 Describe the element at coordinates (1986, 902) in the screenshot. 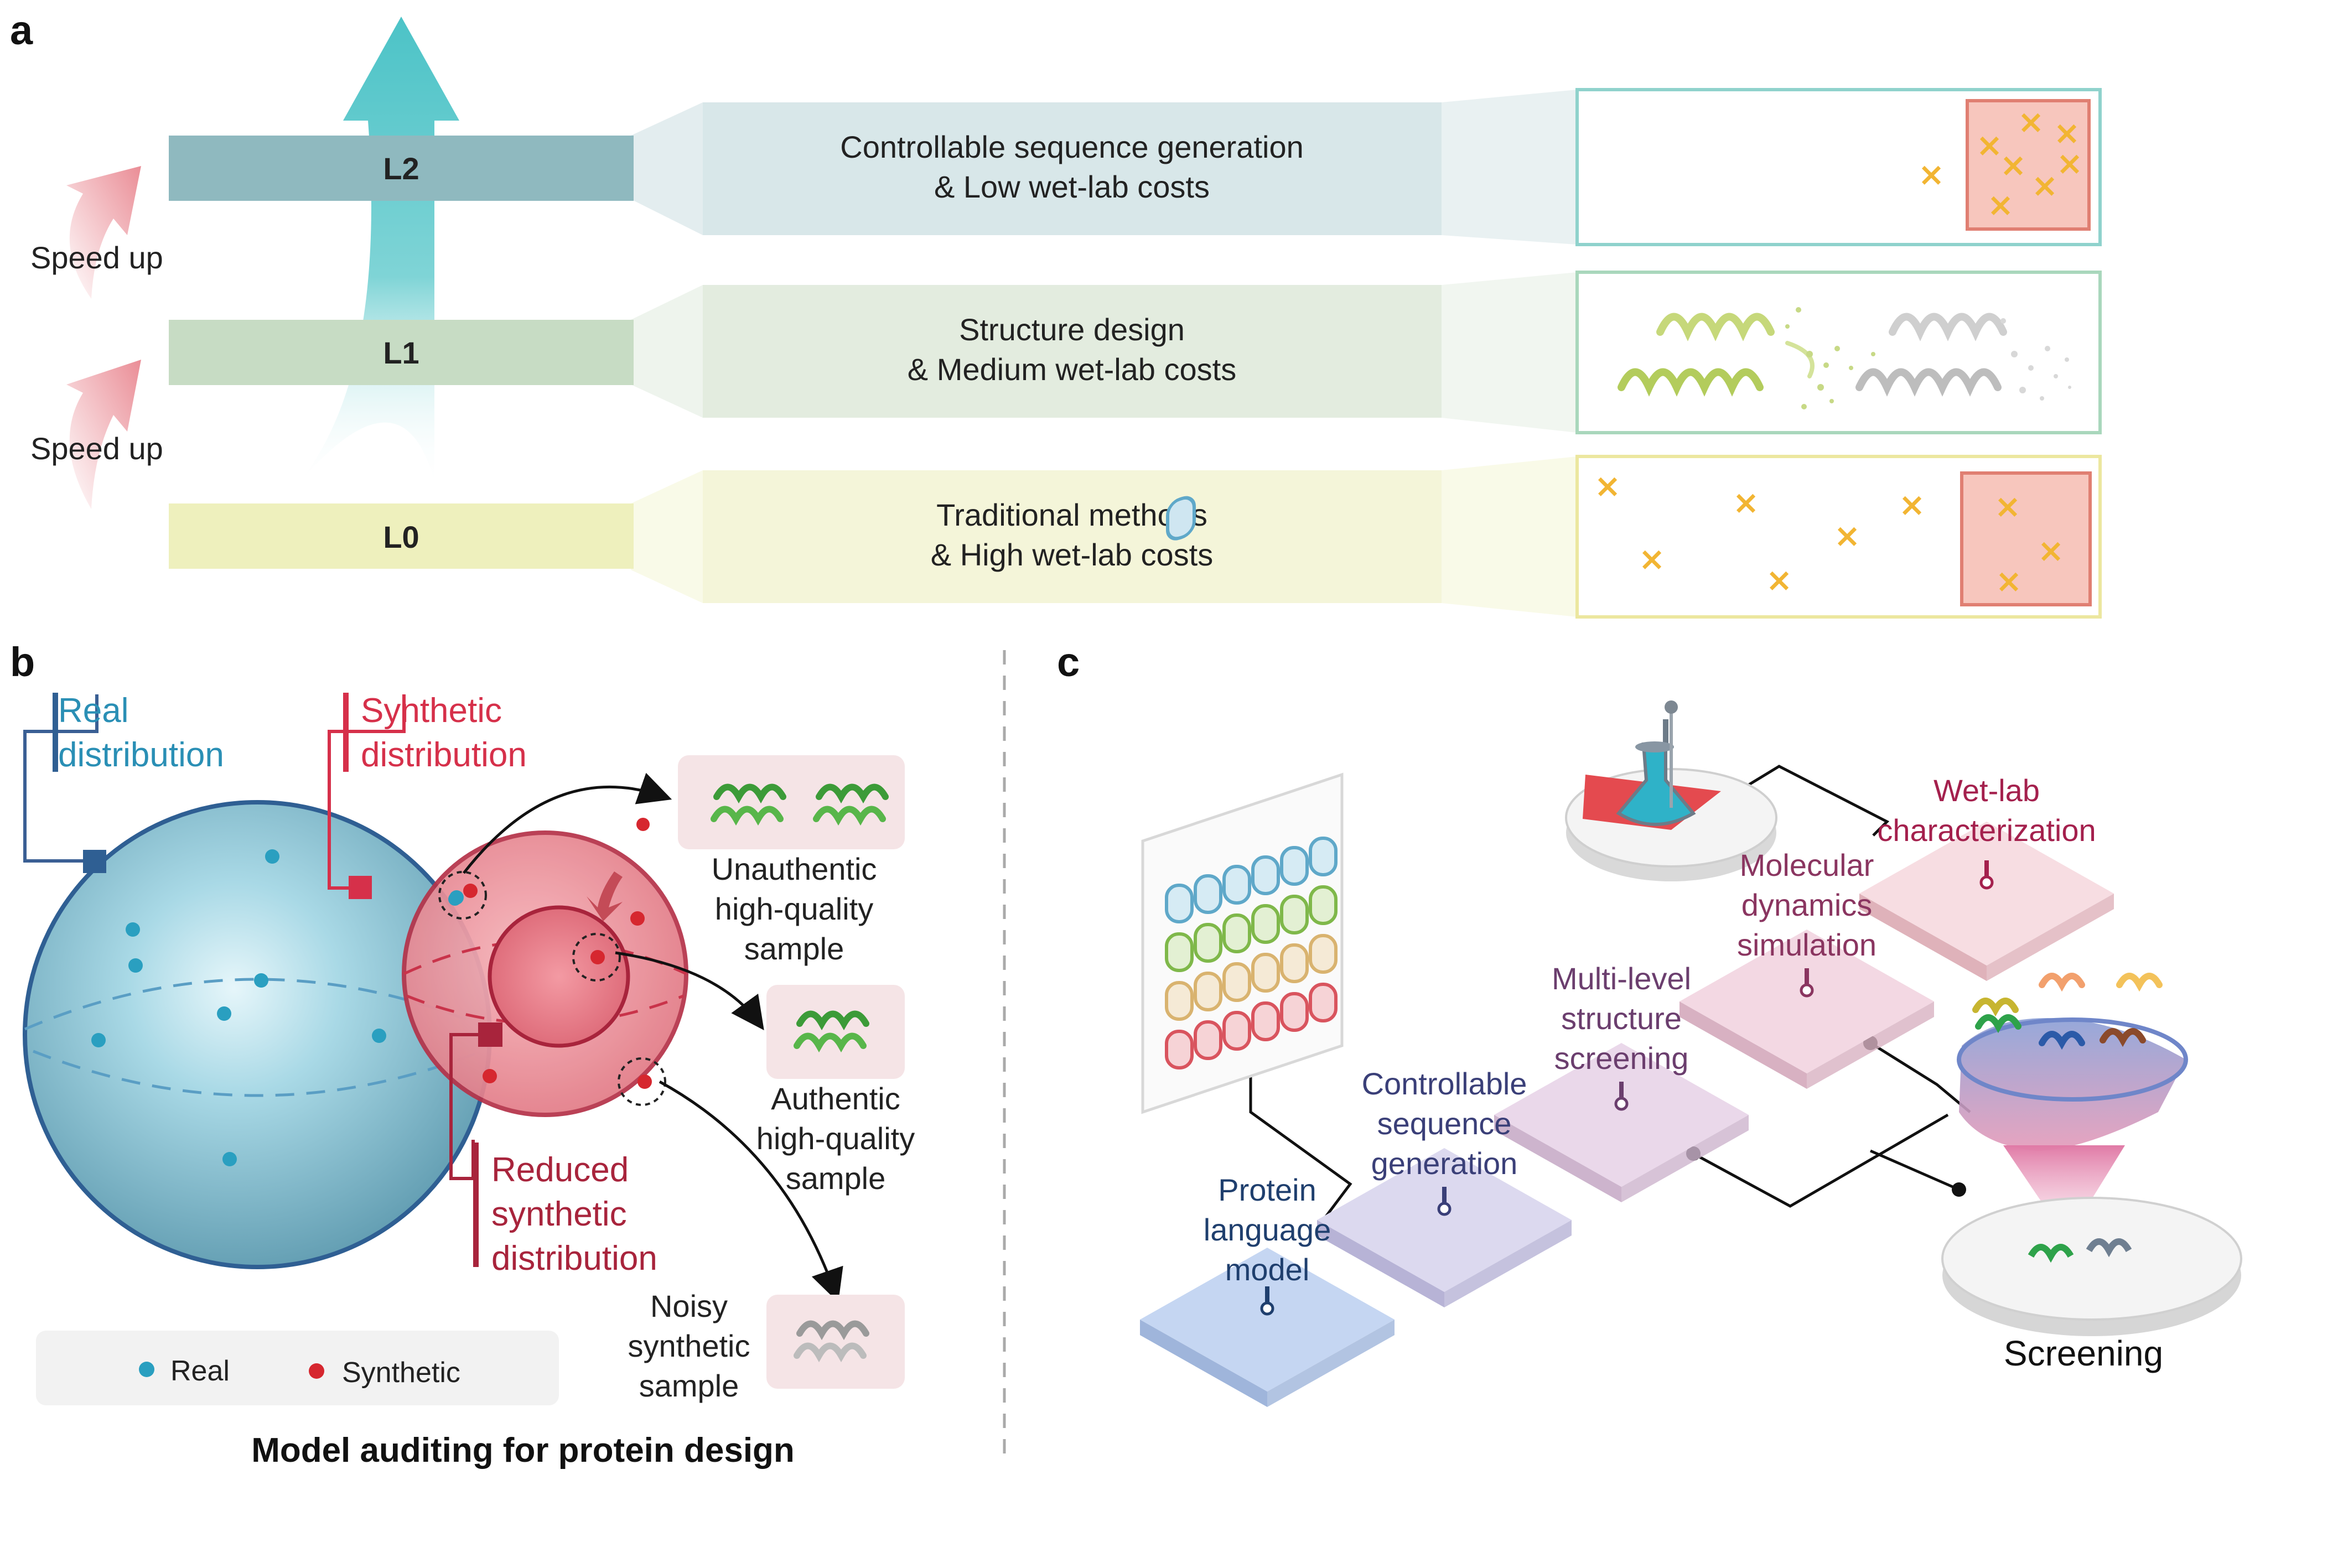

I see `platform-wet-lab-characterization` at that location.